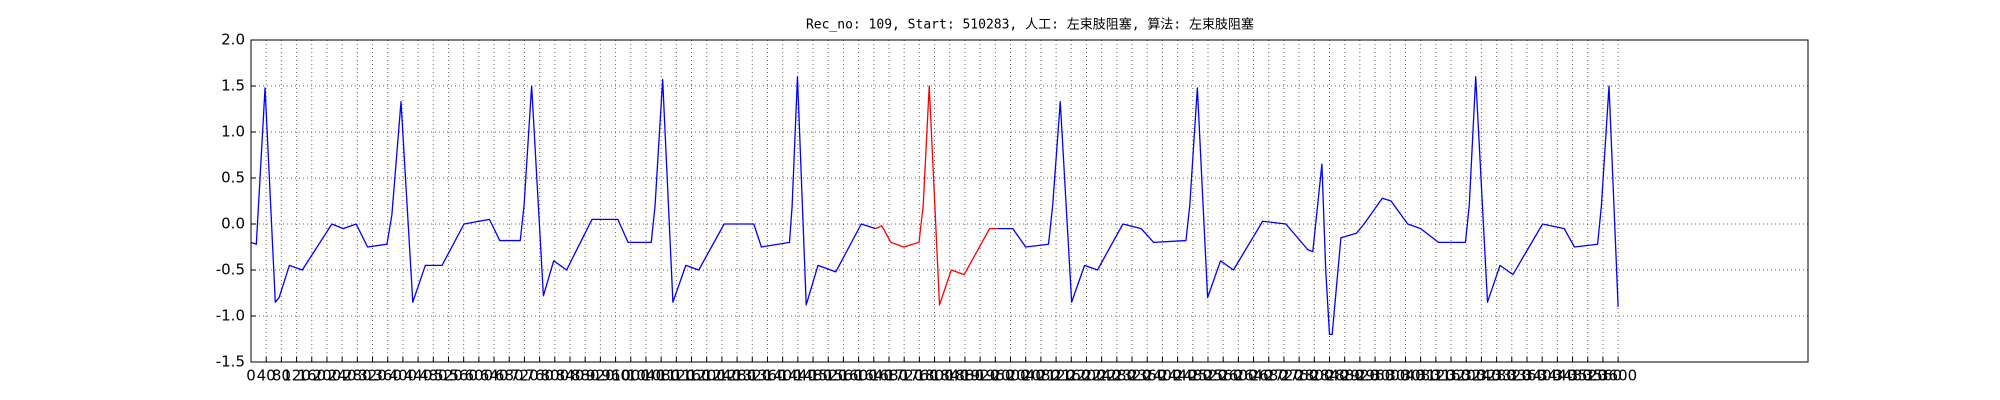  I want to click on x-tick-label: 1200, so click(707, 376).